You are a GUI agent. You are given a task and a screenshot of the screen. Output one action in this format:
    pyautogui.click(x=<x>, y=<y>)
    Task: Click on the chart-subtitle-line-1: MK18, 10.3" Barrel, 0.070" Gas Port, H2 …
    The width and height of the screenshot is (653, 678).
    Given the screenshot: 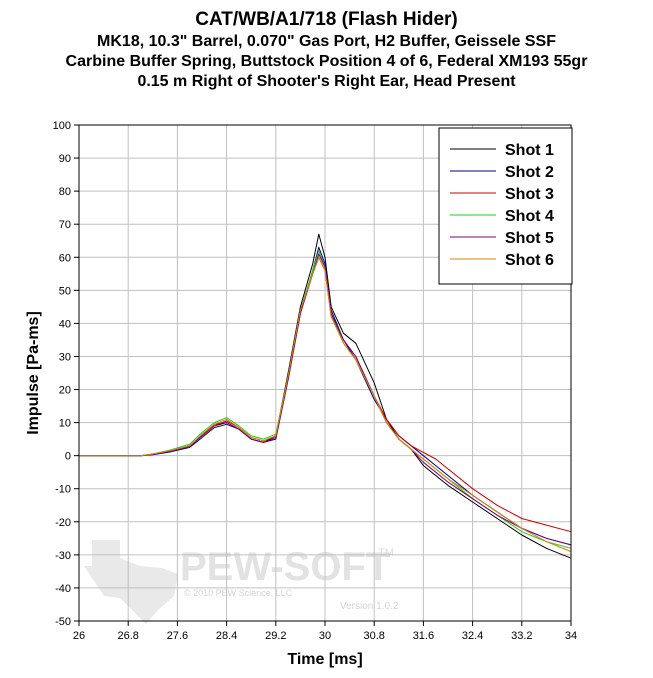 What is the action you would take?
    pyautogui.click(x=326, y=41)
    